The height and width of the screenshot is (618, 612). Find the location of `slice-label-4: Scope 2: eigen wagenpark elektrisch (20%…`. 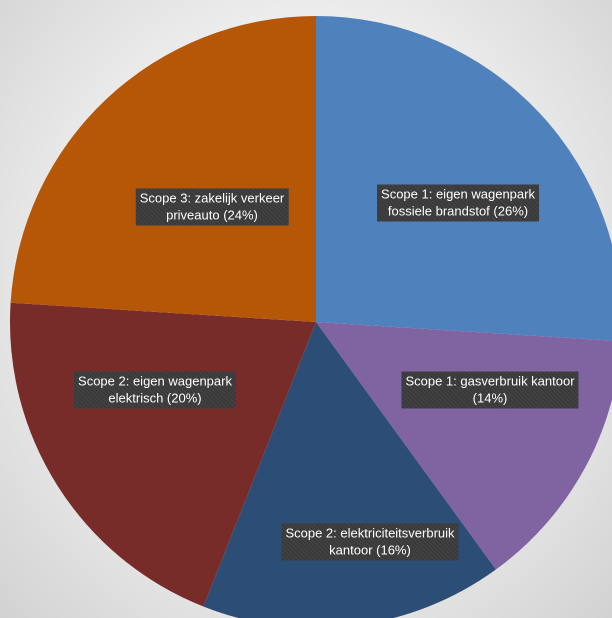

slice-label-4: Scope 2: eigen wagenpark elektrisch (20%… is located at coordinates (155, 390).